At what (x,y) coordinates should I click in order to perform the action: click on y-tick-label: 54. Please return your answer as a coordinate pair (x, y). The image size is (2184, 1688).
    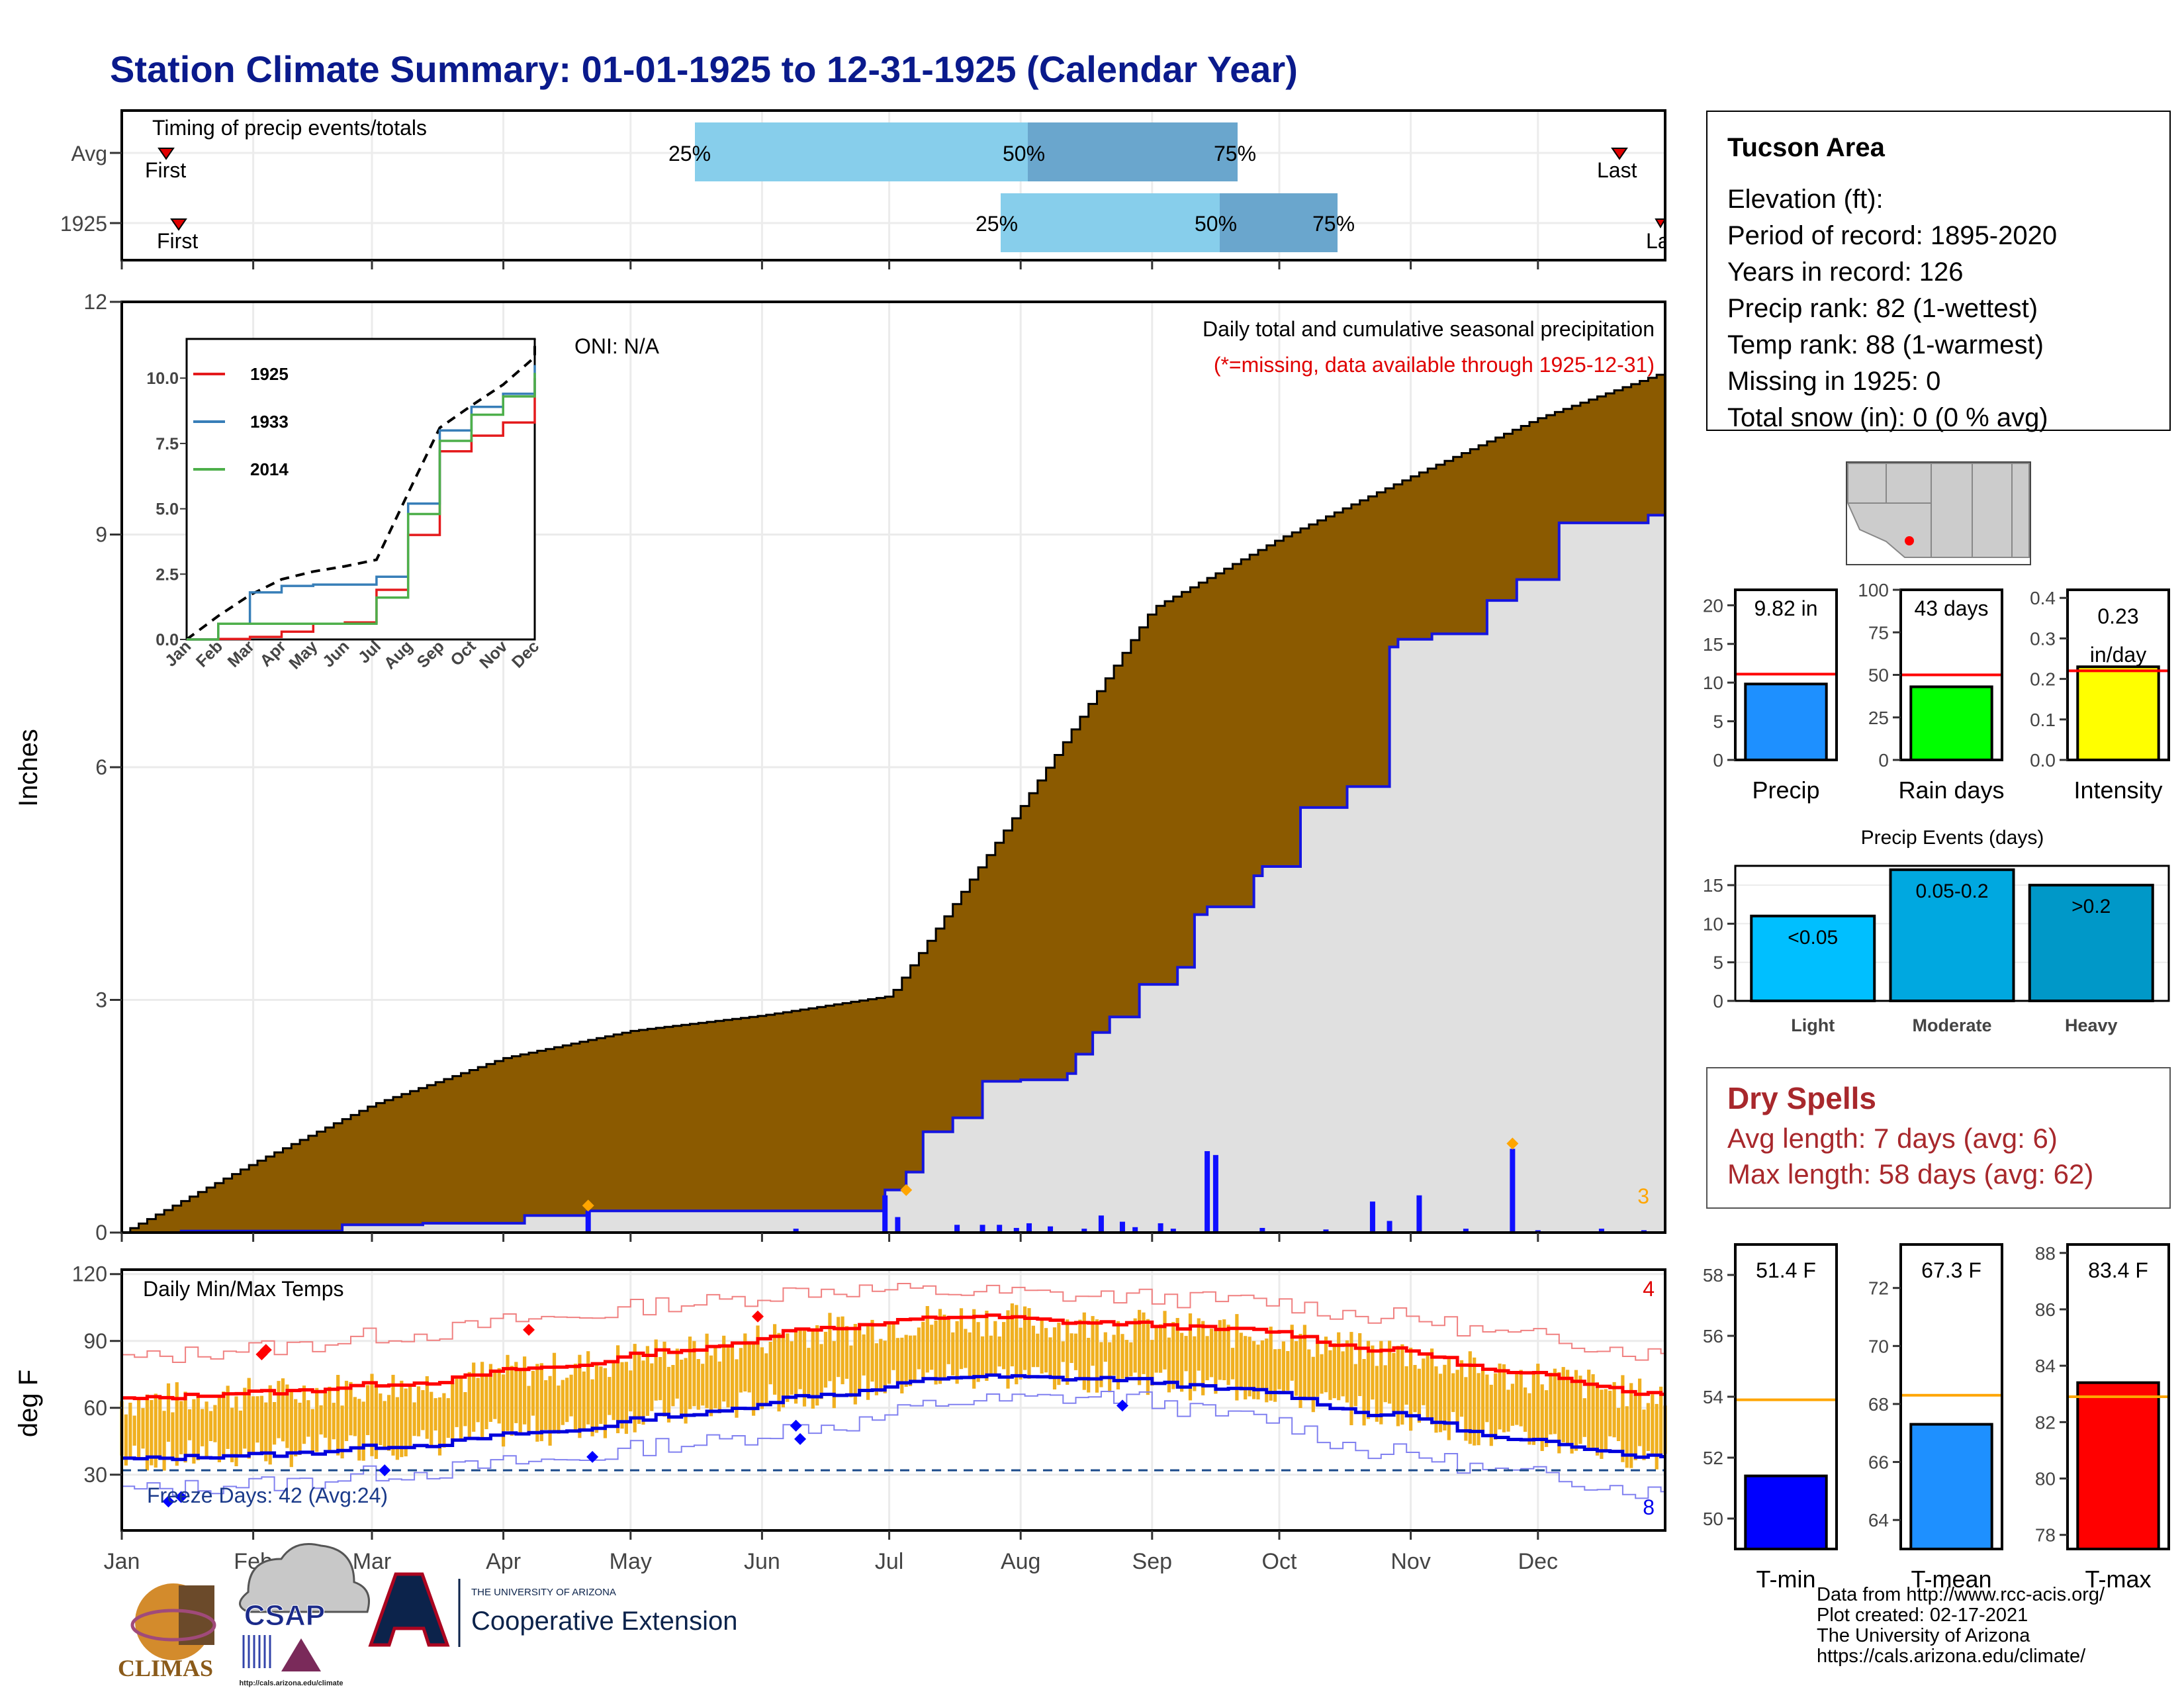
    Looking at the image, I should click on (1713, 1397).